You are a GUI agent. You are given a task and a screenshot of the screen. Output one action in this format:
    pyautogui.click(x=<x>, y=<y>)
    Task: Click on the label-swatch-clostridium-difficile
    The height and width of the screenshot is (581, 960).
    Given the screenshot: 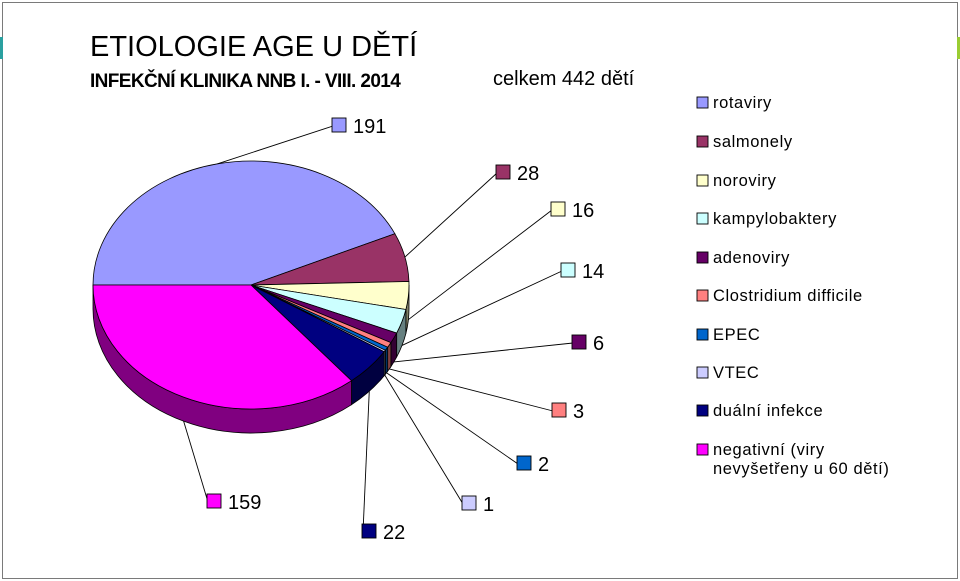 What is the action you would take?
    pyautogui.click(x=559, y=410)
    